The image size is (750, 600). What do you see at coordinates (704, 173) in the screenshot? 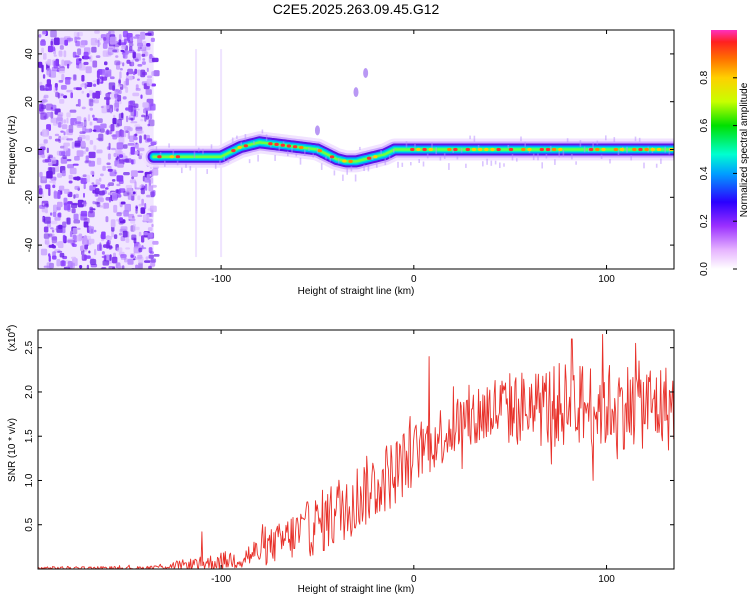
I see `colorbar-tick-label: 0.4` at bounding box center [704, 173].